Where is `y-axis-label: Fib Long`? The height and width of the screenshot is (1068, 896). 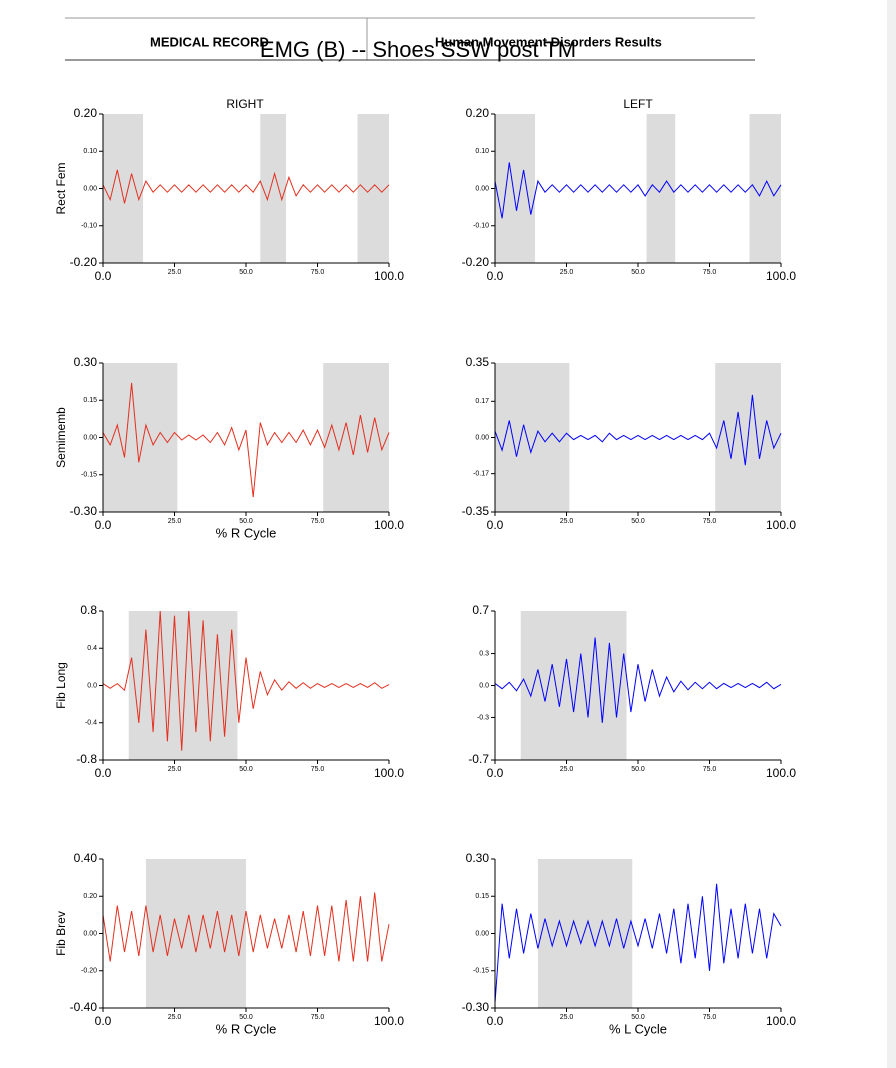
y-axis-label: Fib Long is located at coordinates (61, 685).